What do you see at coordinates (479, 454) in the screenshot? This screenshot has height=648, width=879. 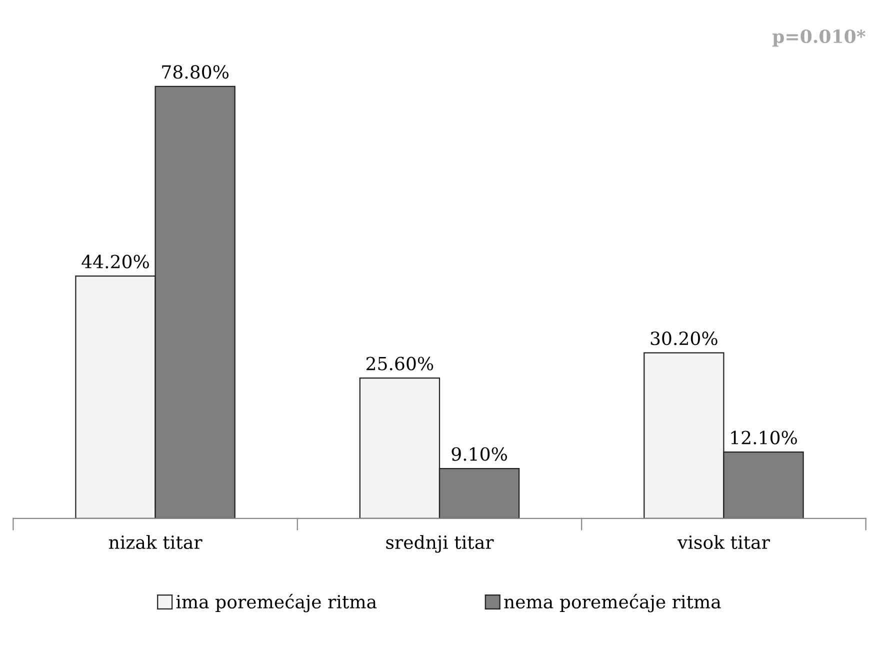 I see `data-label: 9.10%` at bounding box center [479, 454].